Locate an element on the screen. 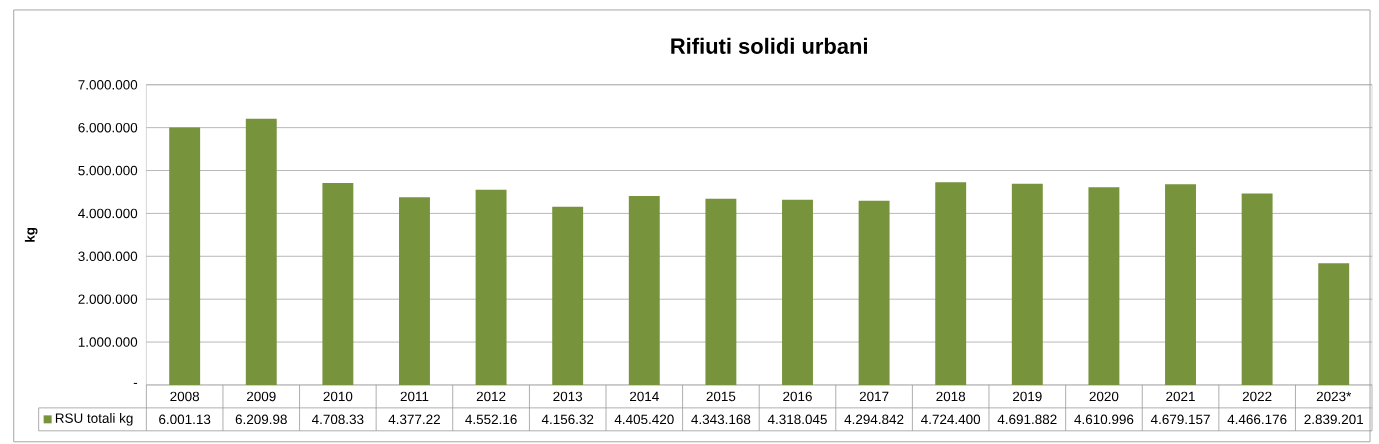 The width and height of the screenshot is (1379, 444). text: 4.552.16 is located at coordinates (491, 419).